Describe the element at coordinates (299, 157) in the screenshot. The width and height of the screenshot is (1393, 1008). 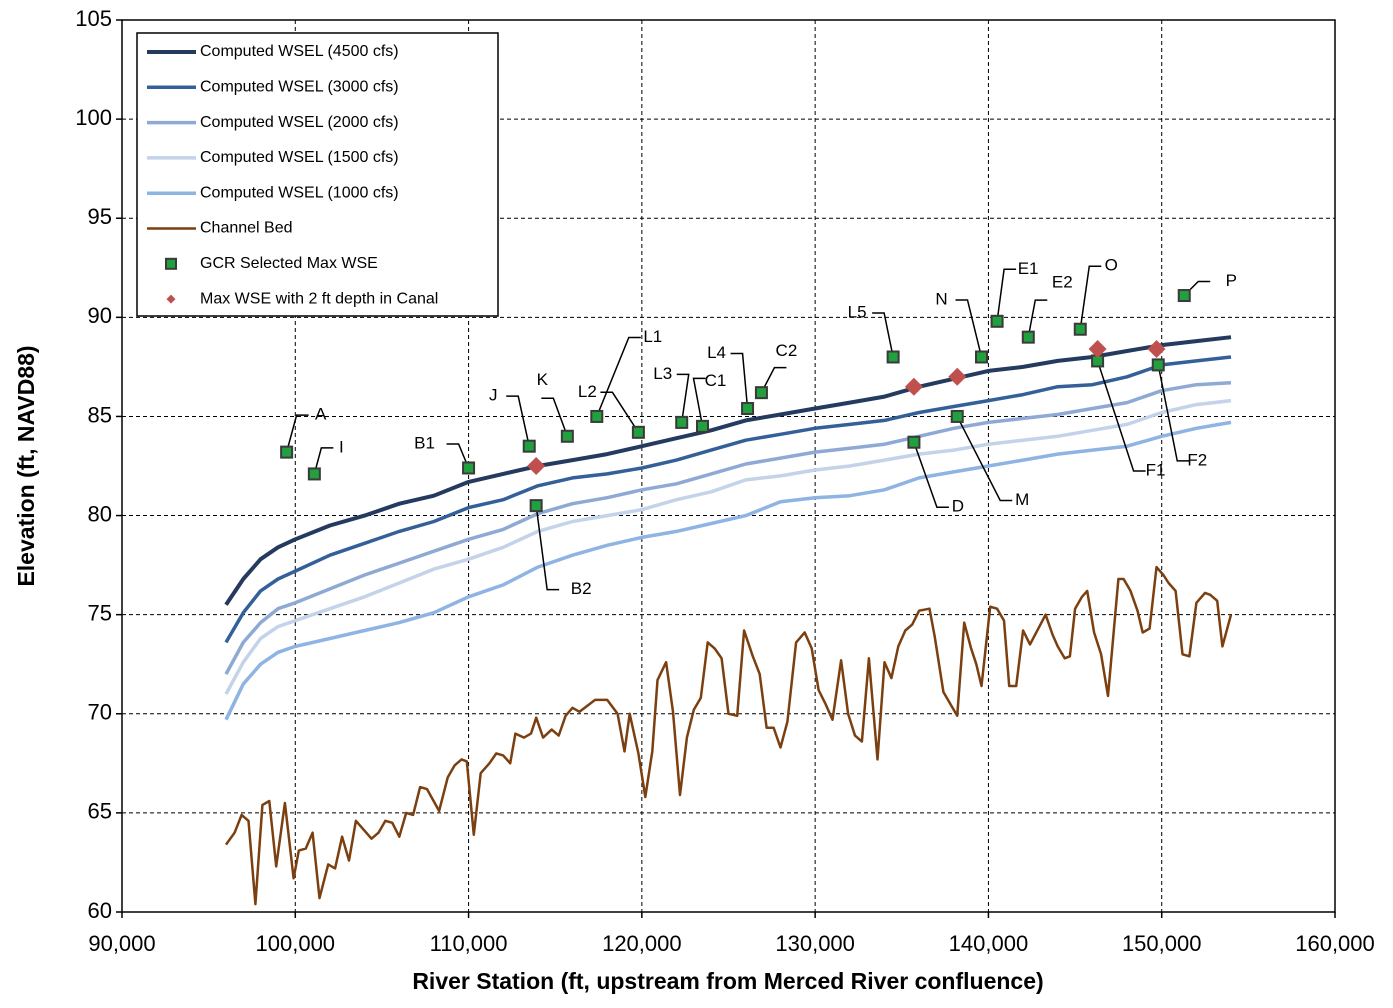
I see `legend-label: Computed WSEL (1500 cfs)` at that location.